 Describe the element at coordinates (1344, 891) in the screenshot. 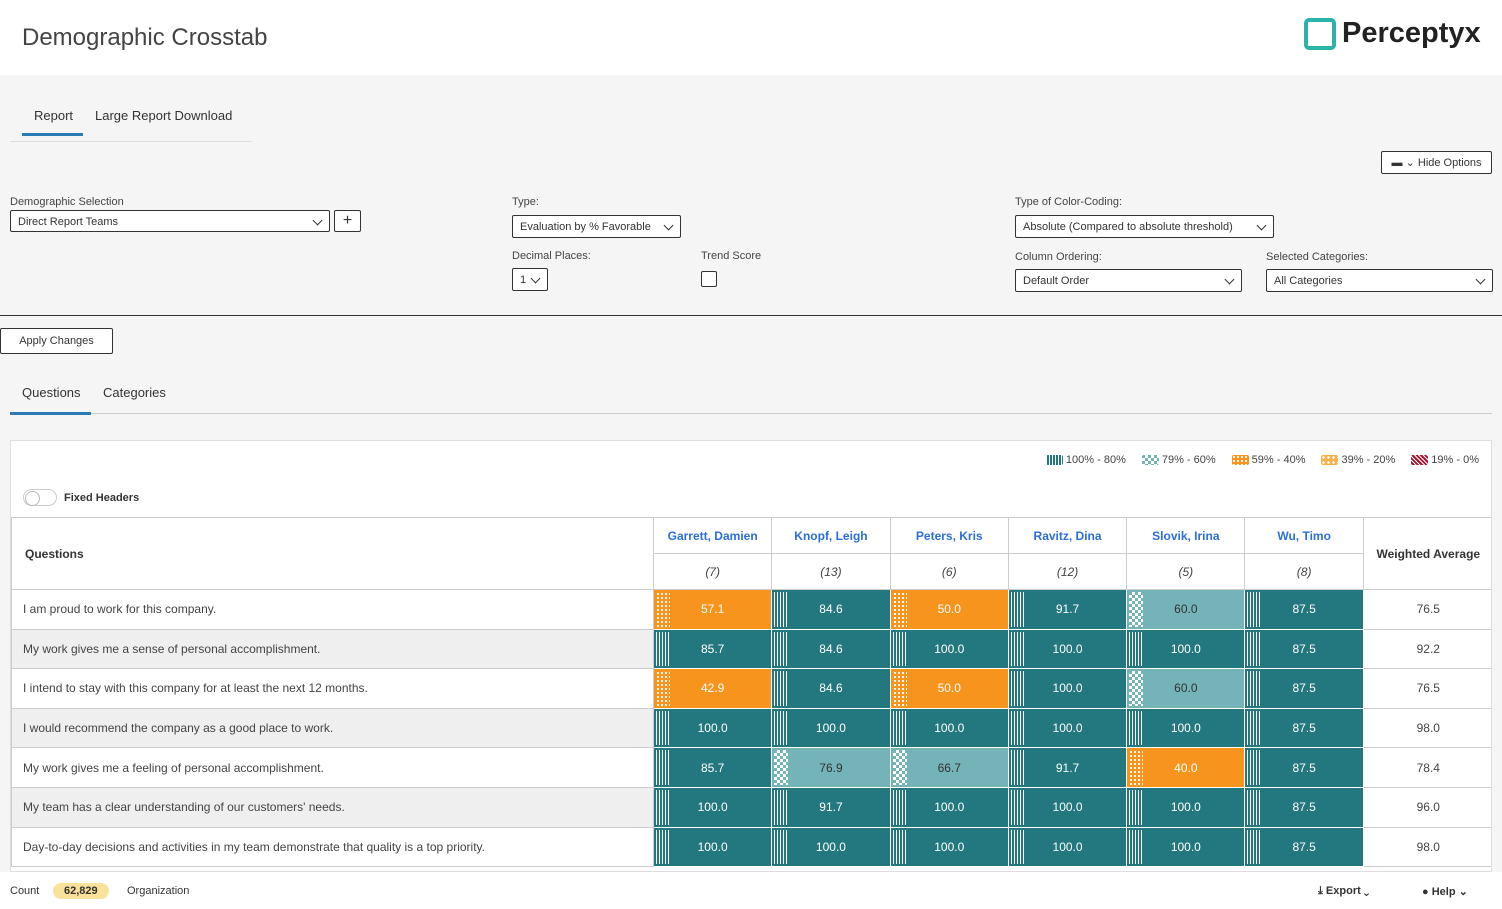

I see `export-button: ⤓ Export ⌄` at that location.